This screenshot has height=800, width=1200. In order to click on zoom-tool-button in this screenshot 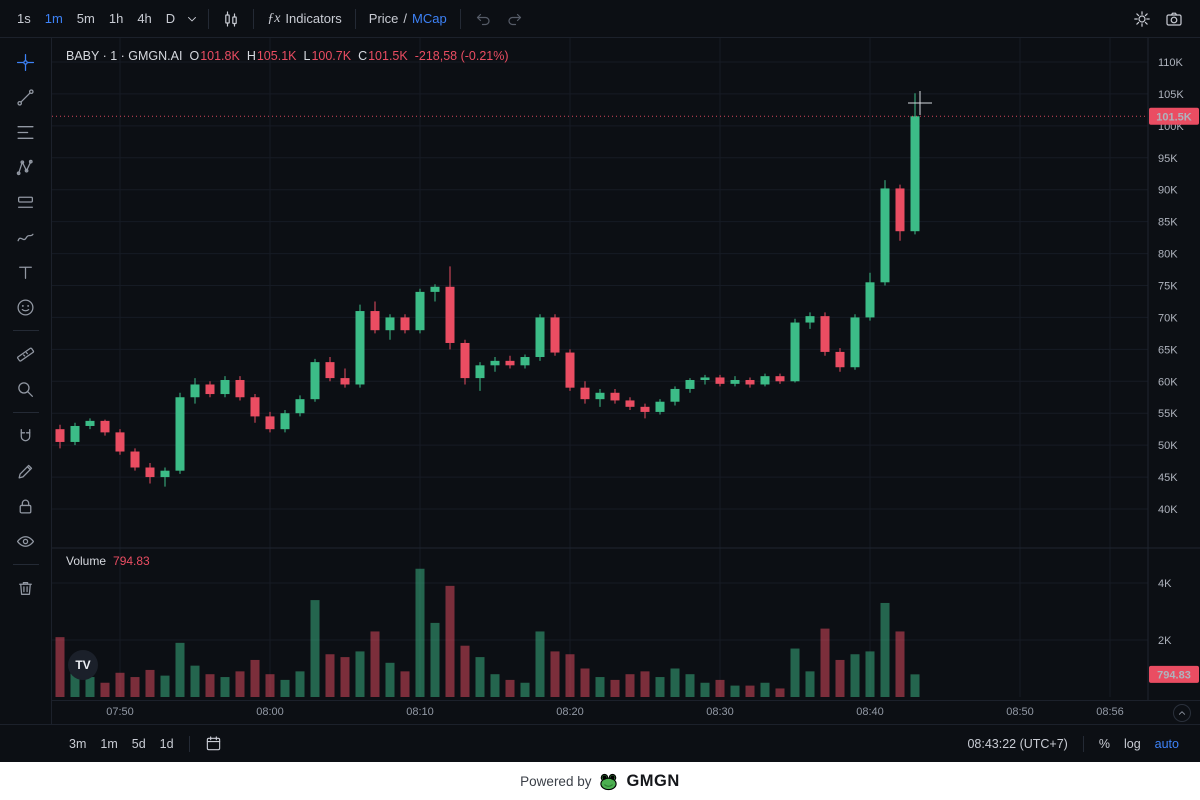, I will do `click(26, 389)`.